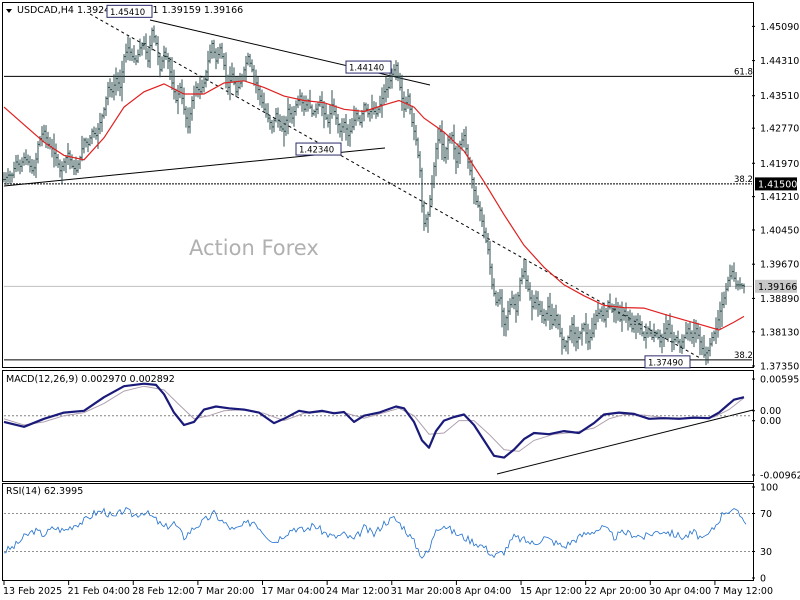 This screenshot has height=600, width=800. What do you see at coordinates (99, 591) in the screenshot?
I see `x-axis-tick-label: 21 Feb 04:00` at bounding box center [99, 591].